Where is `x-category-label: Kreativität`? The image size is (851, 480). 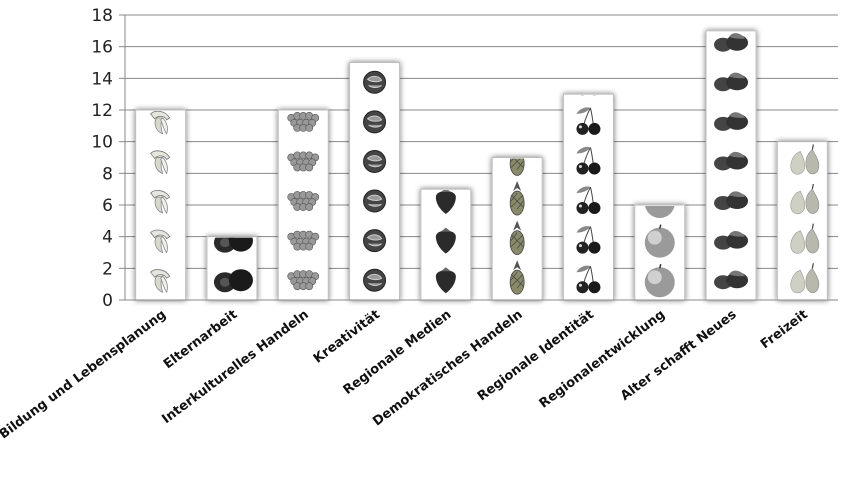
x-category-label: Kreativität is located at coordinates (347, 336).